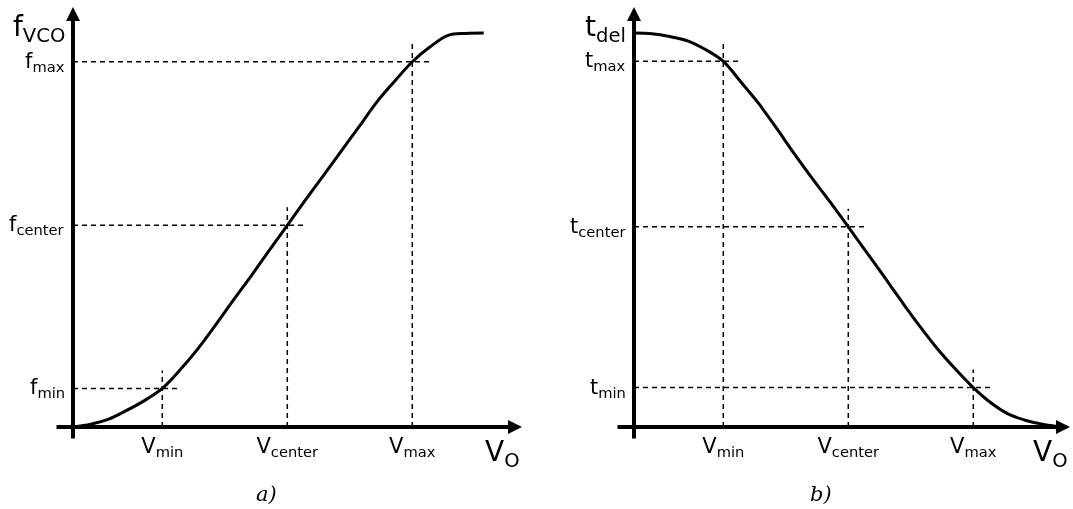 Image resolution: width=1073 pixels, height=509 pixels. Describe the element at coordinates (37, 225) in the screenshot. I see `ref-line-label: f$_{center}$` at that location.